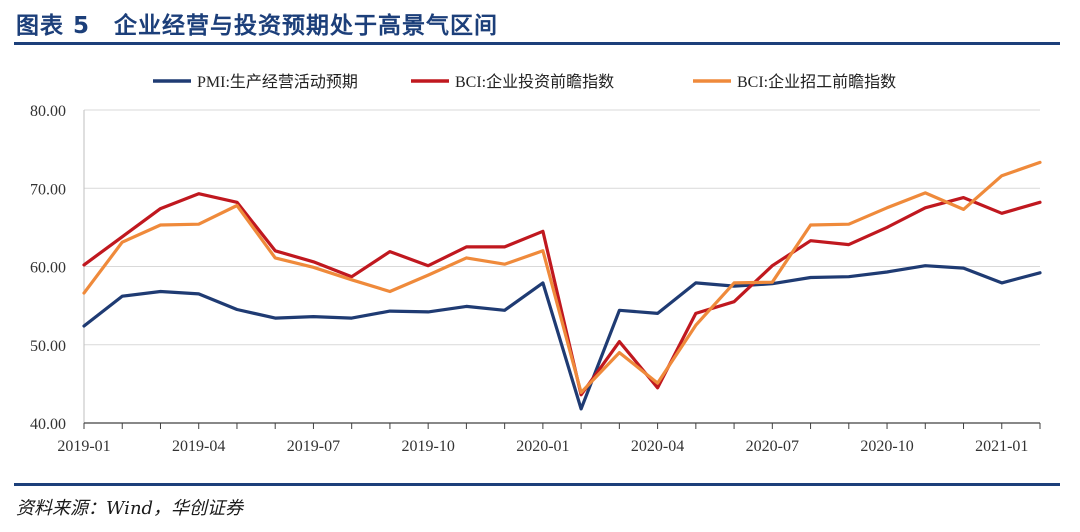 The height and width of the screenshot is (532, 1080). I want to click on x-tick-label: 2019-01, so click(83, 446).